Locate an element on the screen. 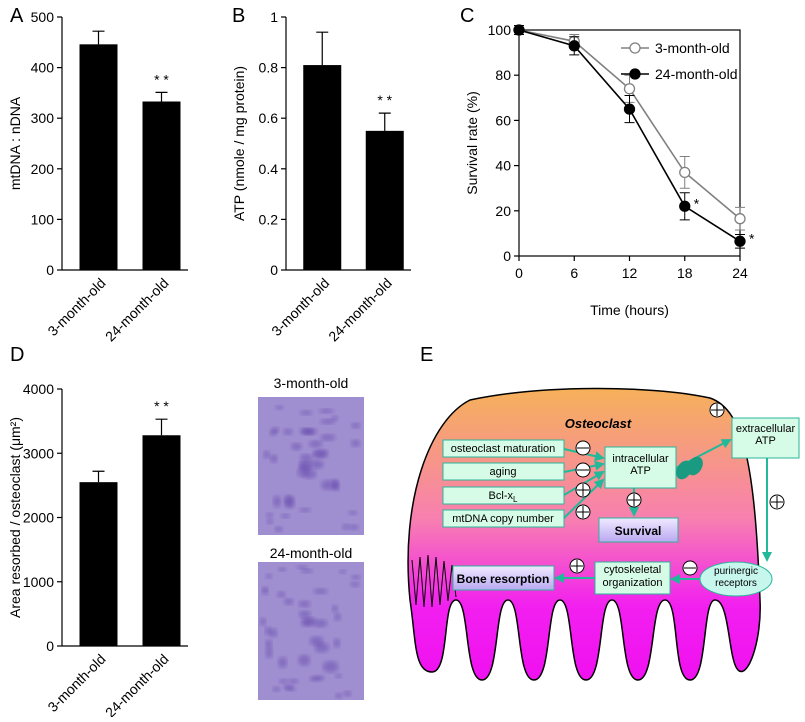 This screenshot has width=805, height=722. micrograph-label: 3-month-old is located at coordinates (311, 383).